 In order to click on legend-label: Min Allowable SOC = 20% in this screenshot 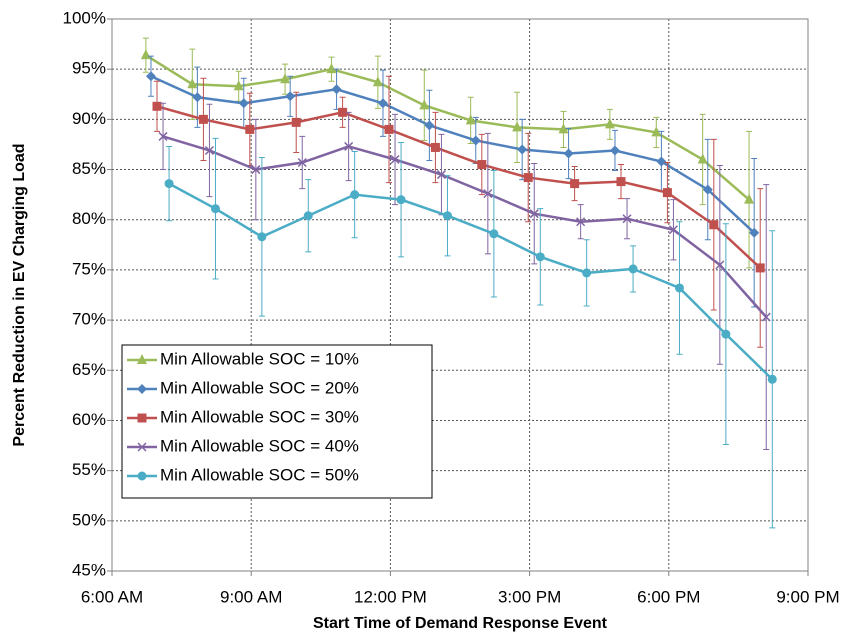, I will do `click(259, 387)`.